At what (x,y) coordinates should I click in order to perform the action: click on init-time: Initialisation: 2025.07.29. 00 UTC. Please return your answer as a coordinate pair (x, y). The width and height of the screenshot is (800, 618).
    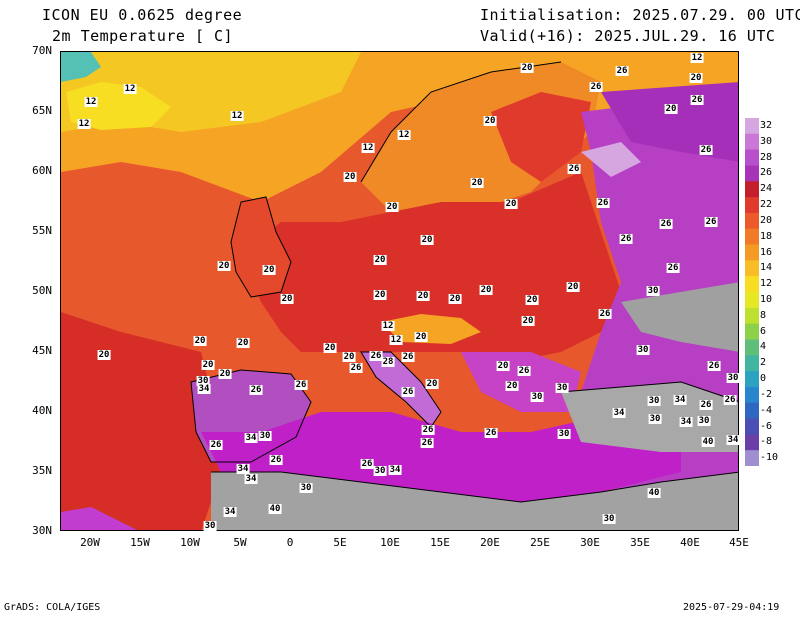
    Looking at the image, I should click on (640, 15).